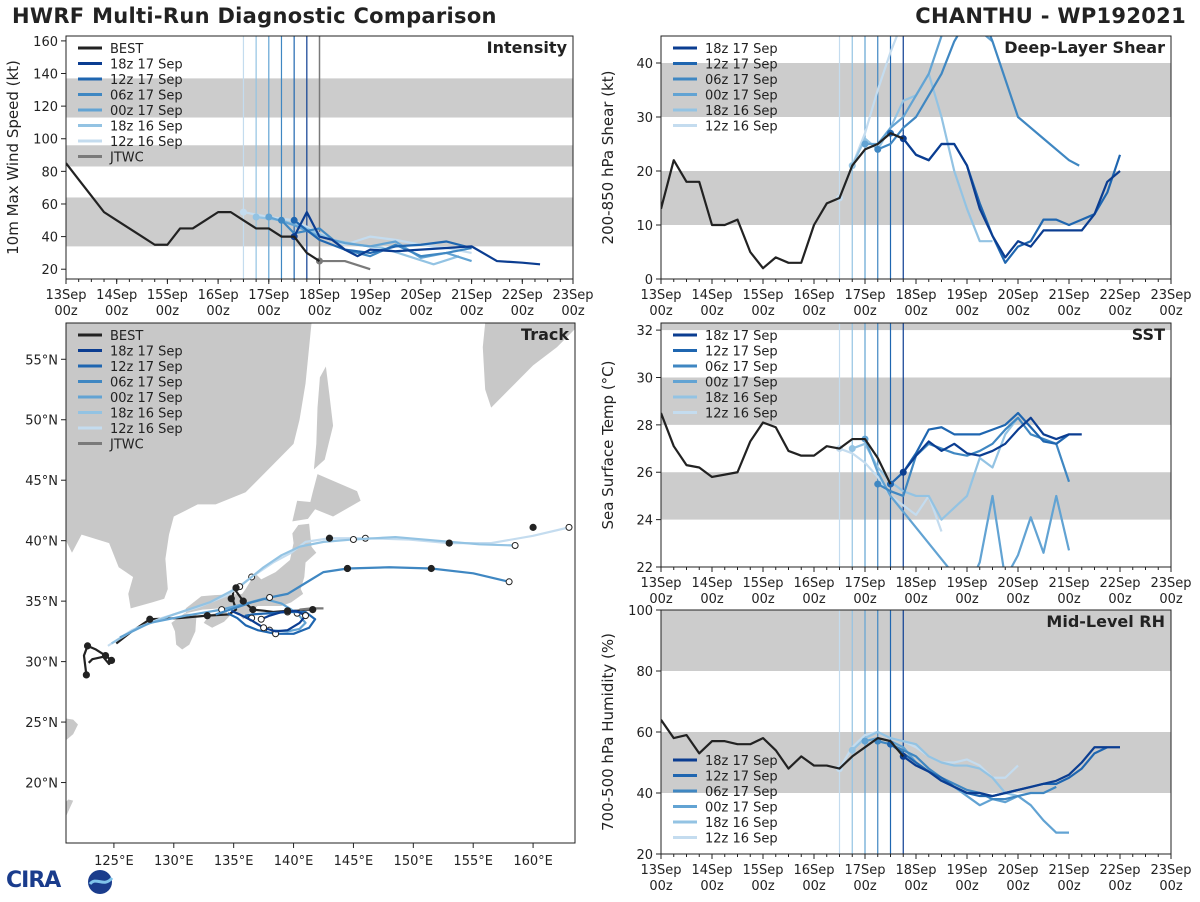 The height and width of the screenshot is (902, 1200). Describe the element at coordinates (644, 473) in the screenshot. I see `y-tick-label: 26` at that location.